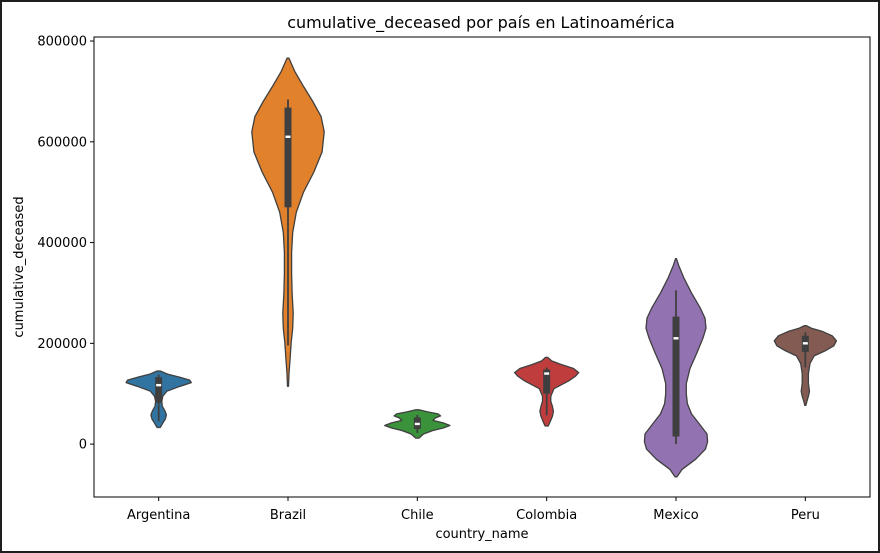  What do you see at coordinates (288, 515) in the screenshot?
I see `x-tick-label: Brazil` at bounding box center [288, 515].